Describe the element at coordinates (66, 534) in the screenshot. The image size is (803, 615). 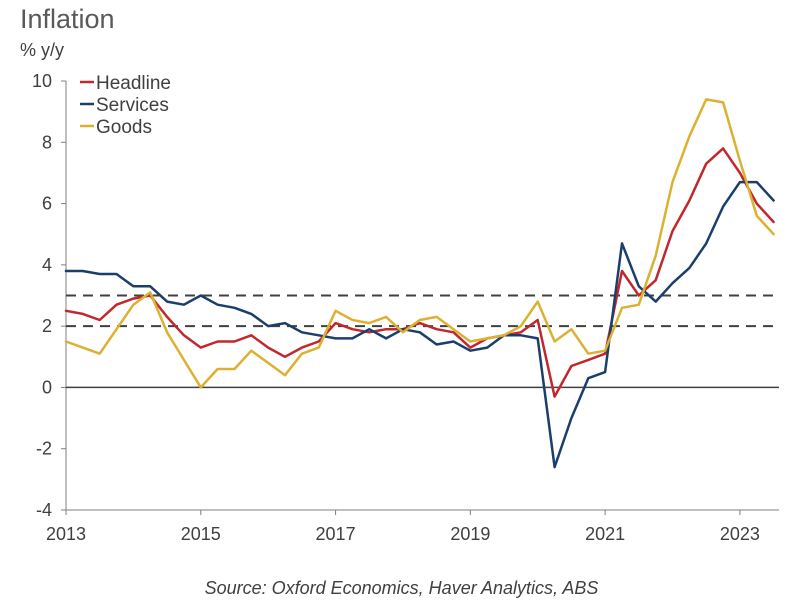
I see `x-tick-label: 2013` at that location.